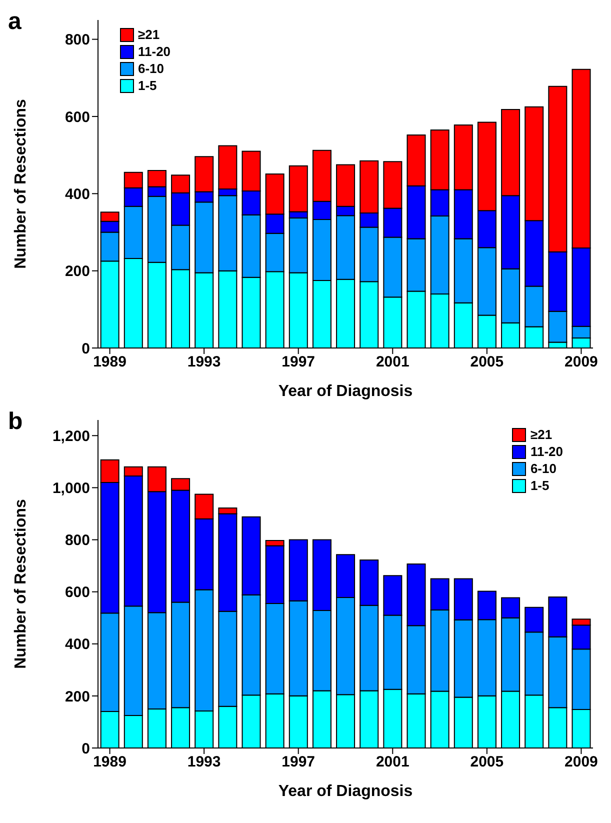 This screenshot has width=611, height=823. Describe the element at coordinates (71, 436) in the screenshot. I see `y-tick-label: 1,200` at that location.